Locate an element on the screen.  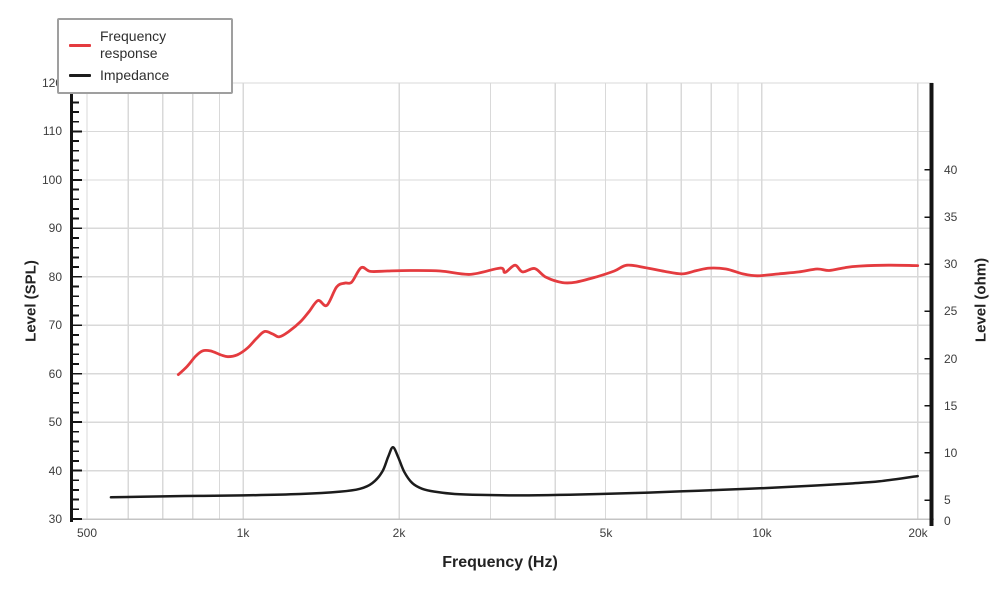
y-right-tick-label: 5 is located at coordinates (947, 500).